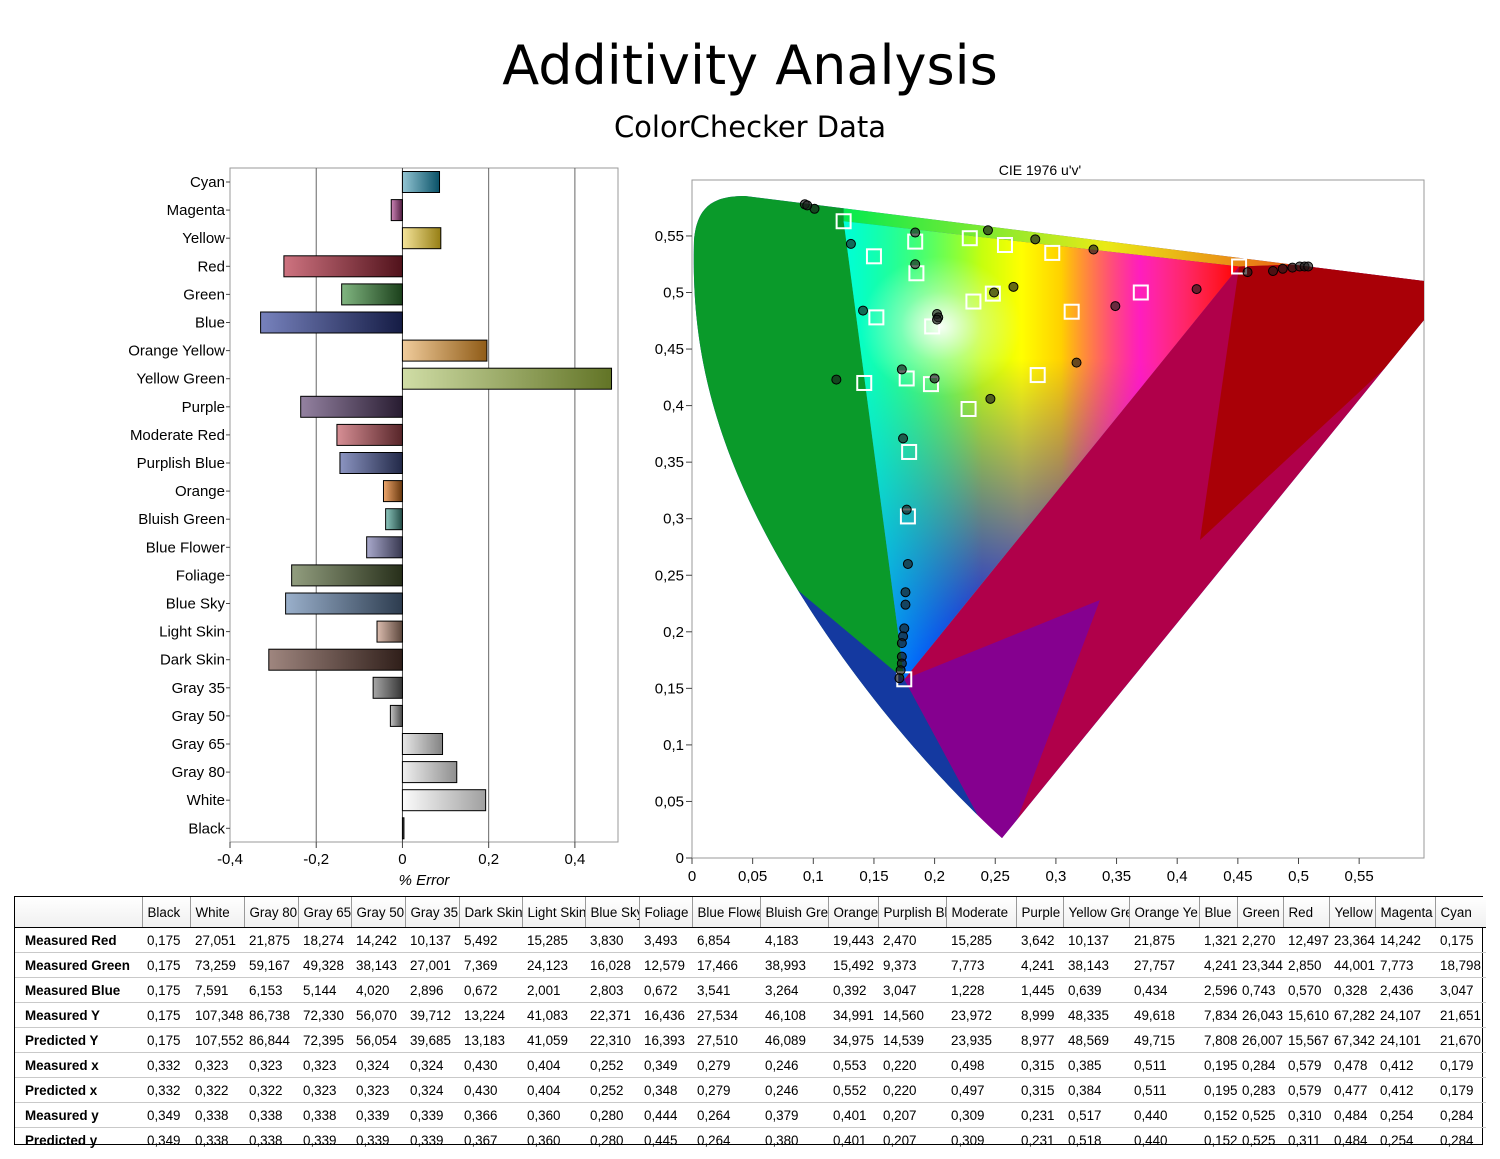 The image size is (1500, 1159). I want to click on table-cell: 0,445, so click(665, 1139).